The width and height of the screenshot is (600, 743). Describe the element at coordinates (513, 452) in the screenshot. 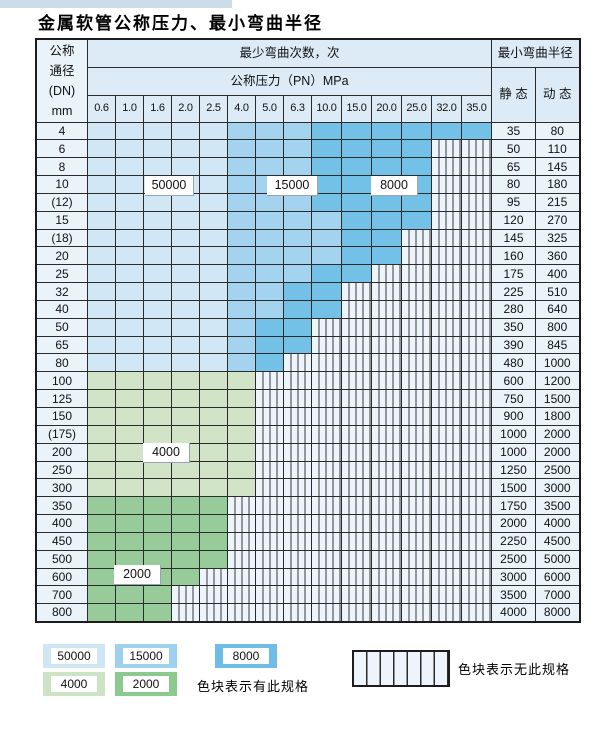

I see `static-value: 1000` at that location.